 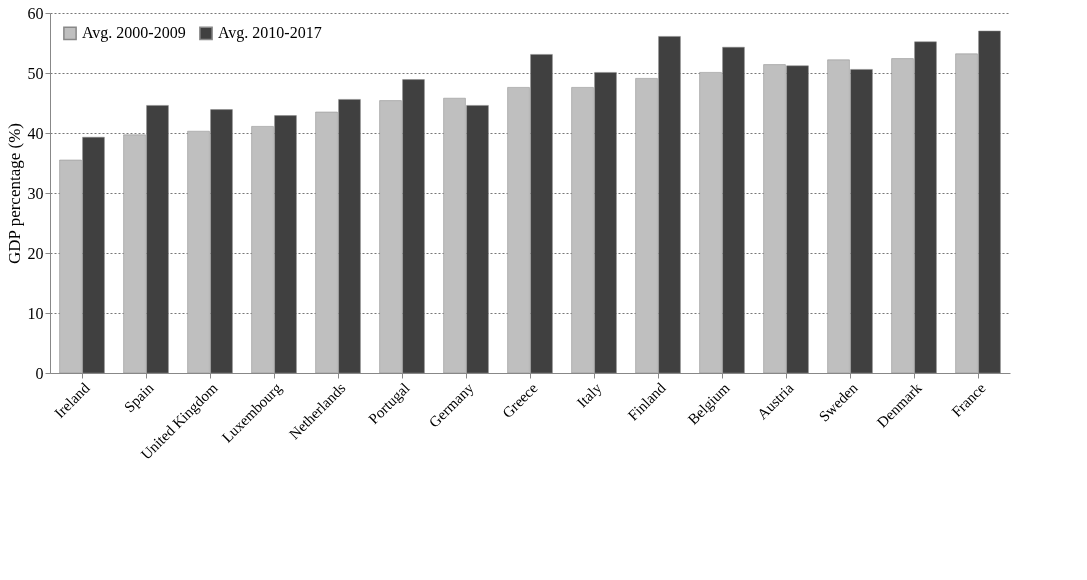 What do you see at coordinates (270, 33) in the screenshot?
I see `legend-label: Avg. 2010-2017` at bounding box center [270, 33].